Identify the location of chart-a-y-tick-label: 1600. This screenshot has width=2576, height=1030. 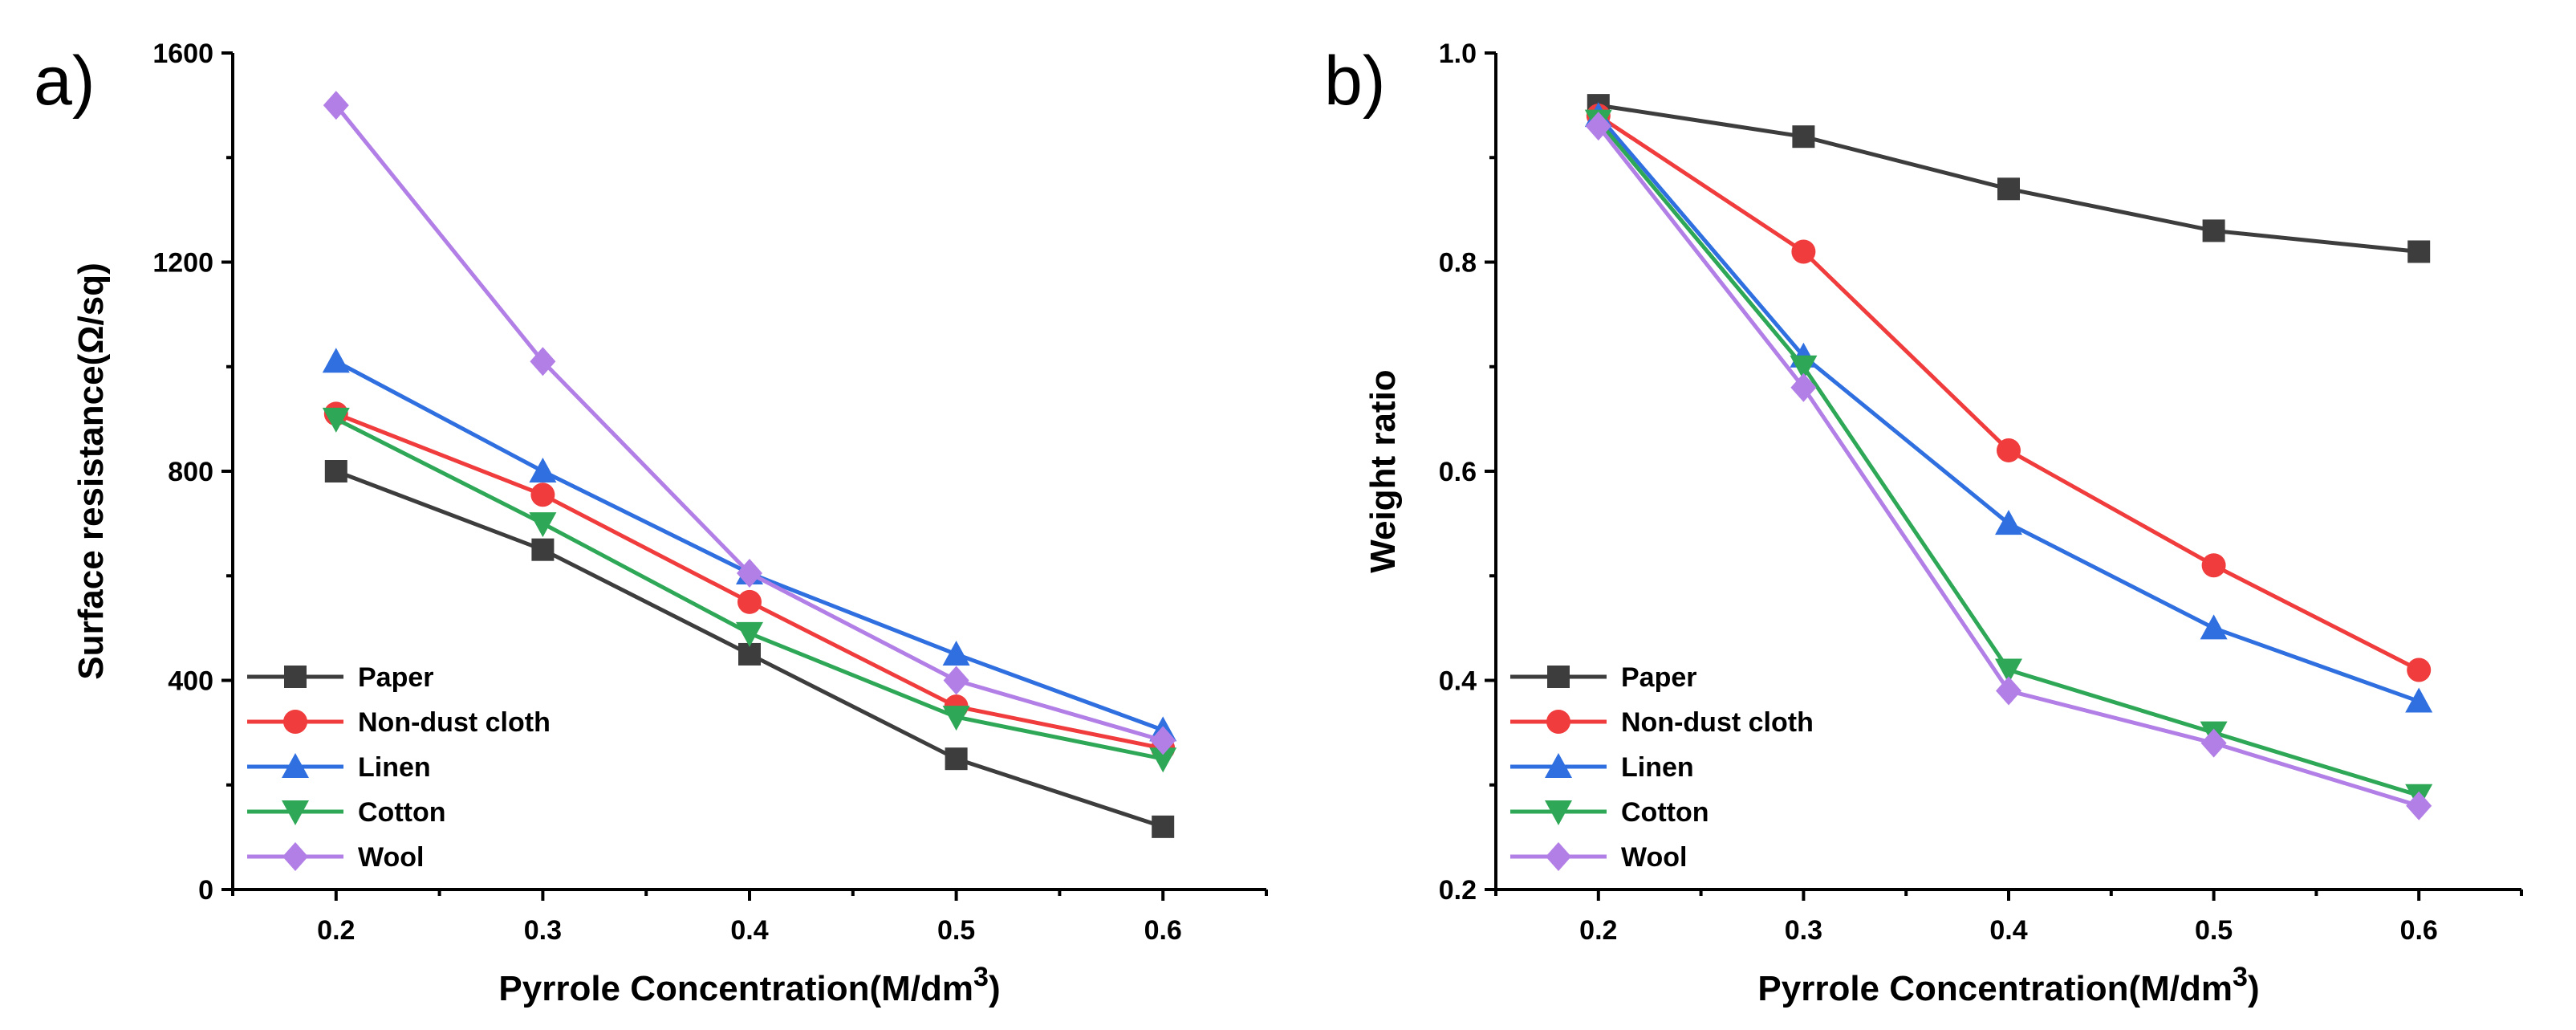
(183, 54).